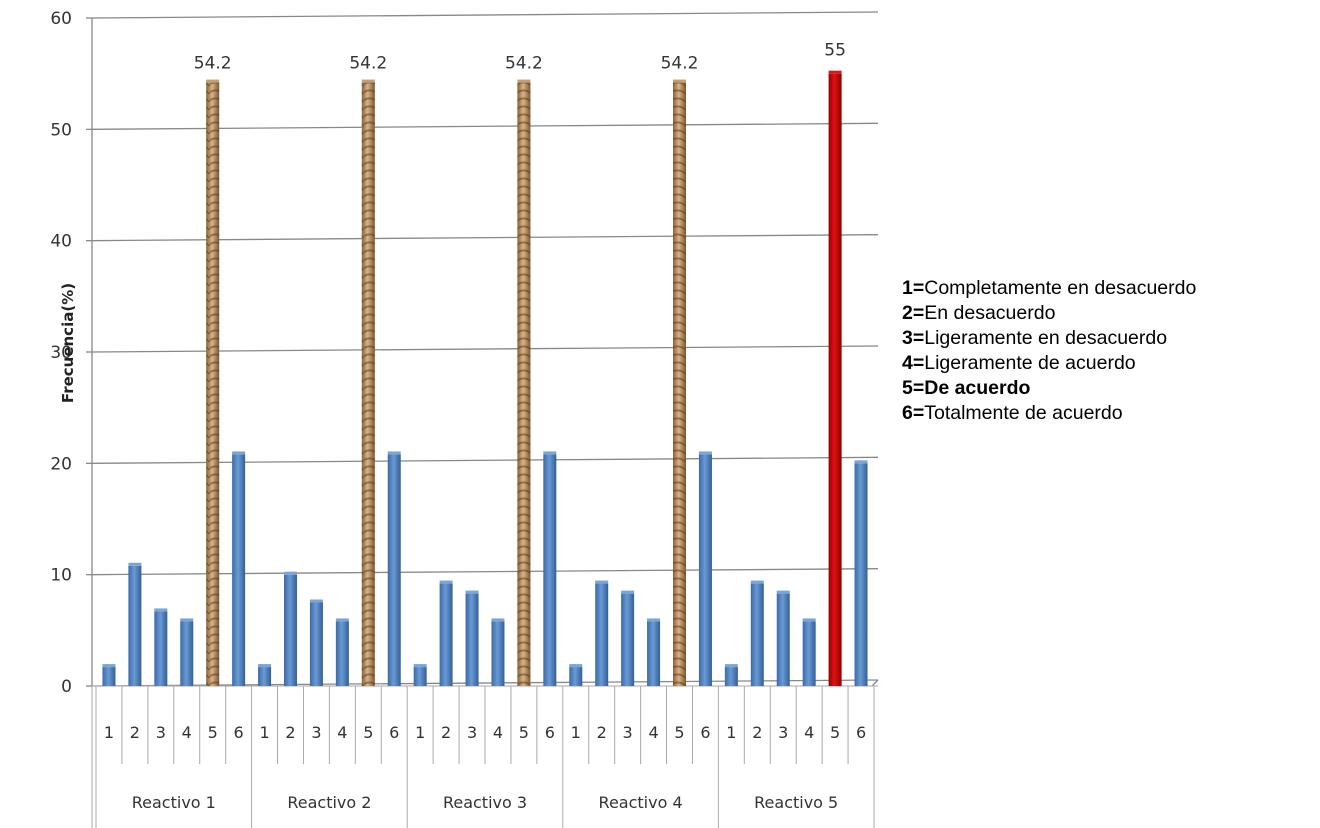 This screenshot has height=828, width=1320. I want to click on x-group-label: Reactivo 1, so click(174, 802).